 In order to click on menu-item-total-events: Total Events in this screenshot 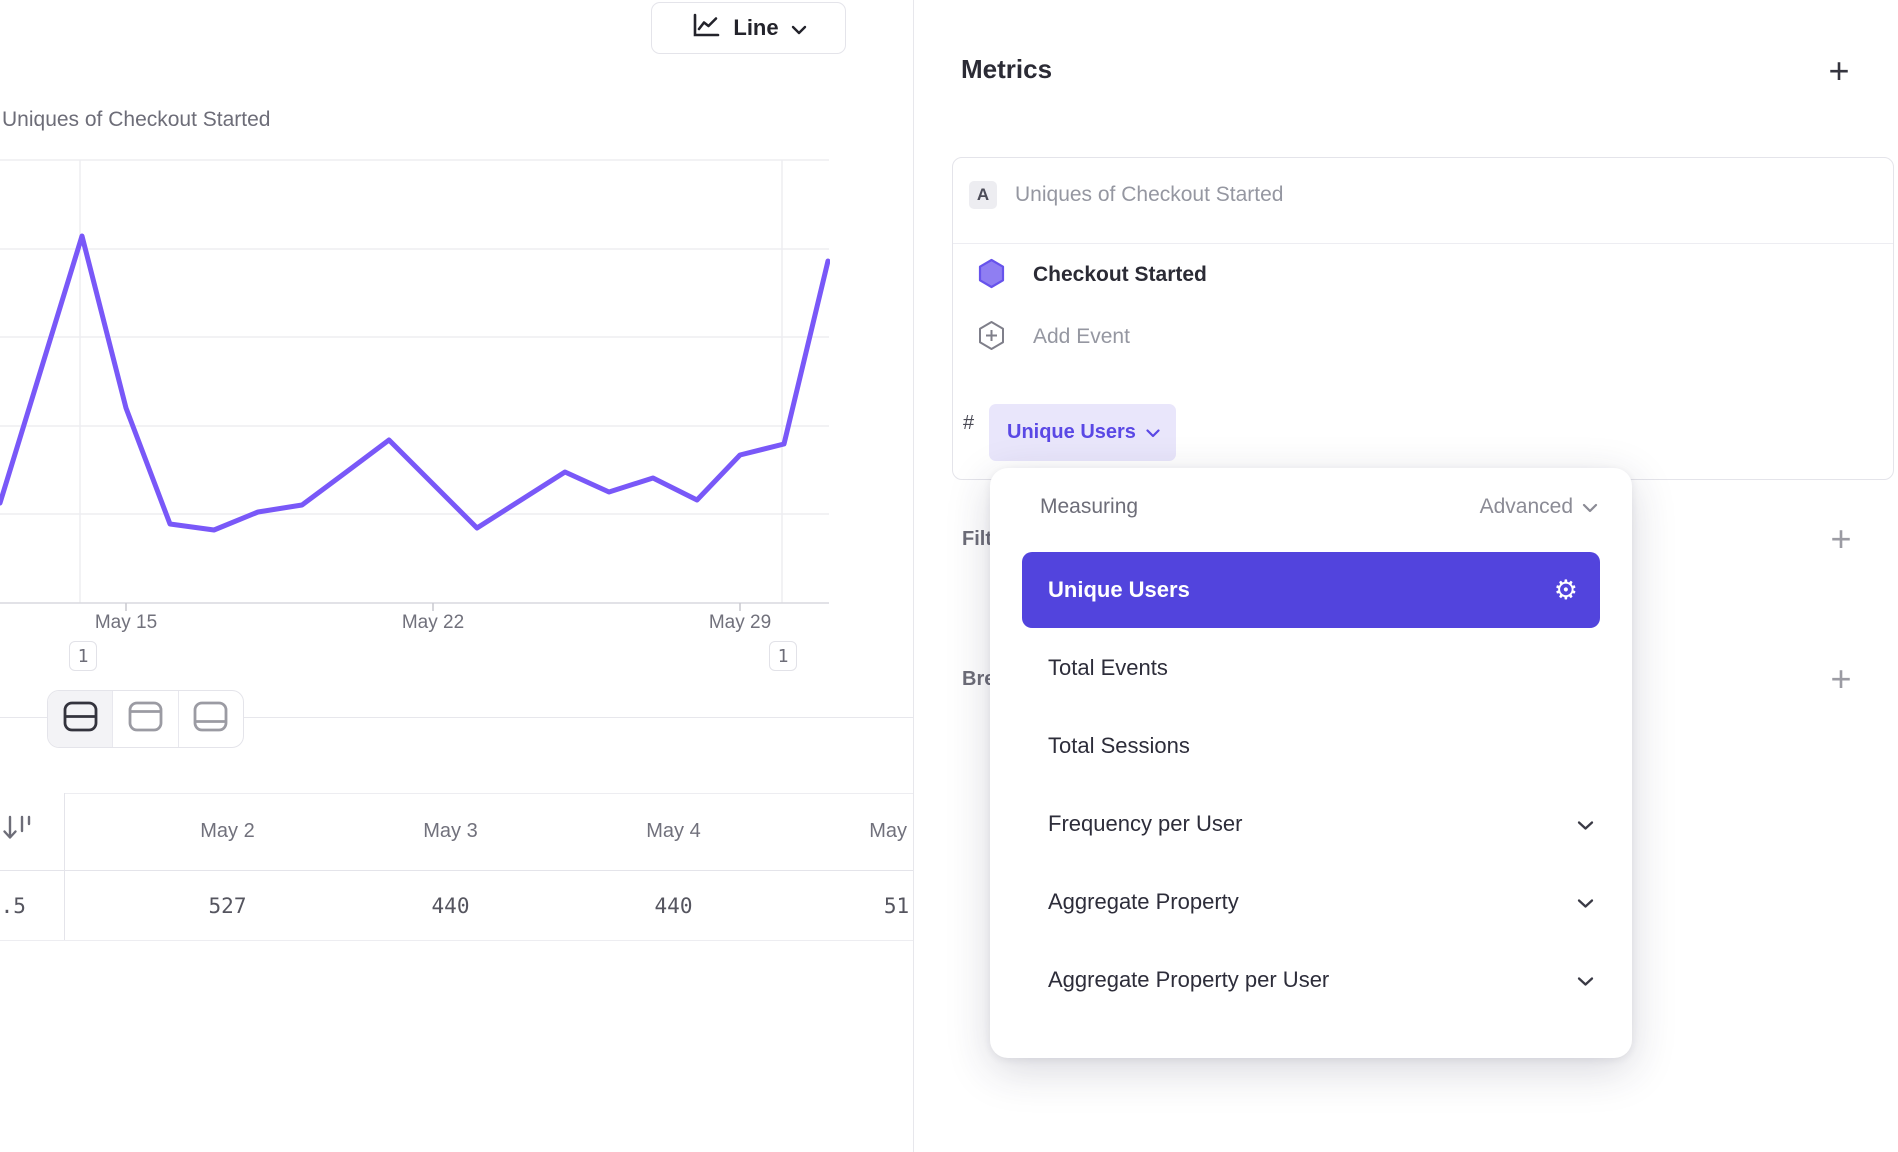, I will do `click(1311, 668)`.